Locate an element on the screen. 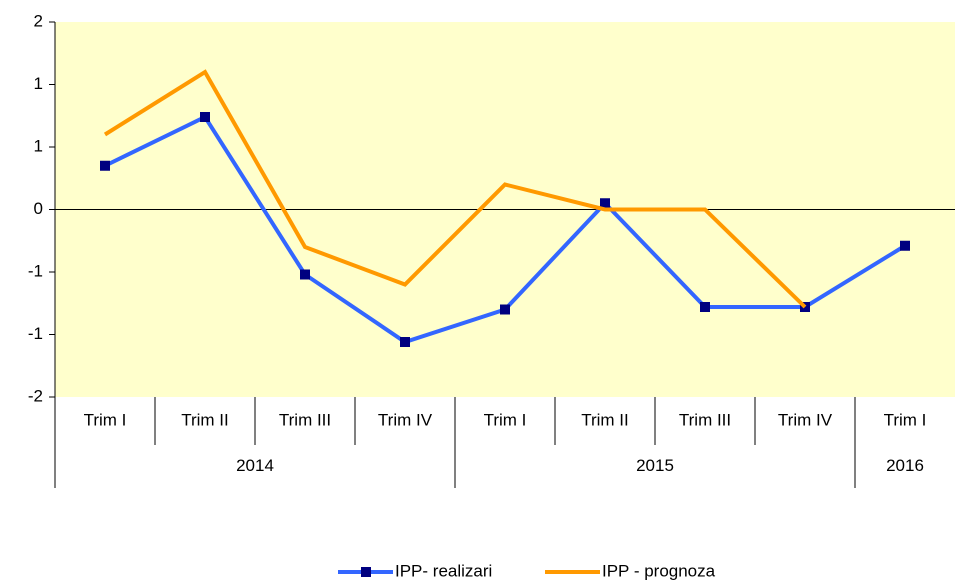  legend-label: IPP- realizari is located at coordinates (443, 570).